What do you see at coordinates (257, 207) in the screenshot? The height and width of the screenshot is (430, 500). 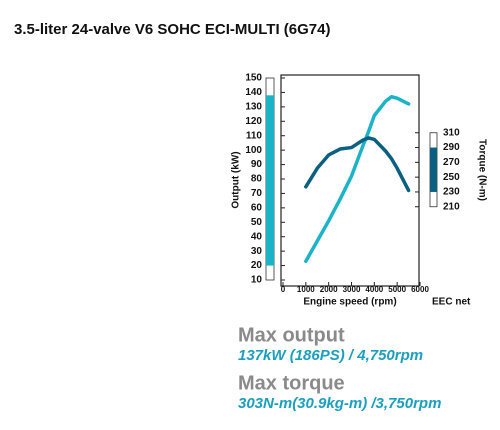 I see `y-tick-label: 60` at bounding box center [257, 207].